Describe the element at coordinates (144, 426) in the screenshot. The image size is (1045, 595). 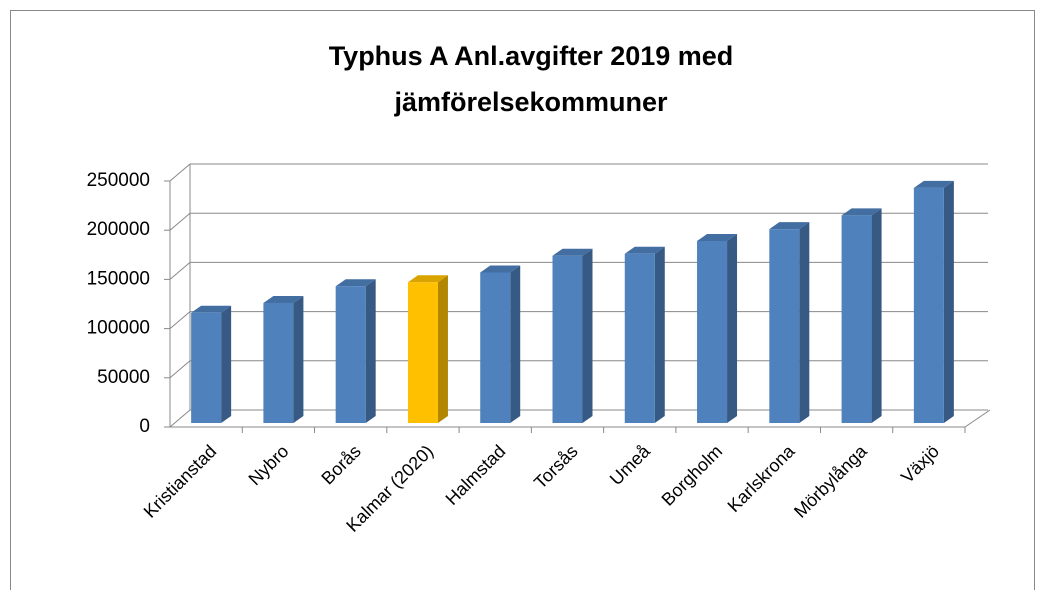
I see `y-tick-label: 0` at that location.